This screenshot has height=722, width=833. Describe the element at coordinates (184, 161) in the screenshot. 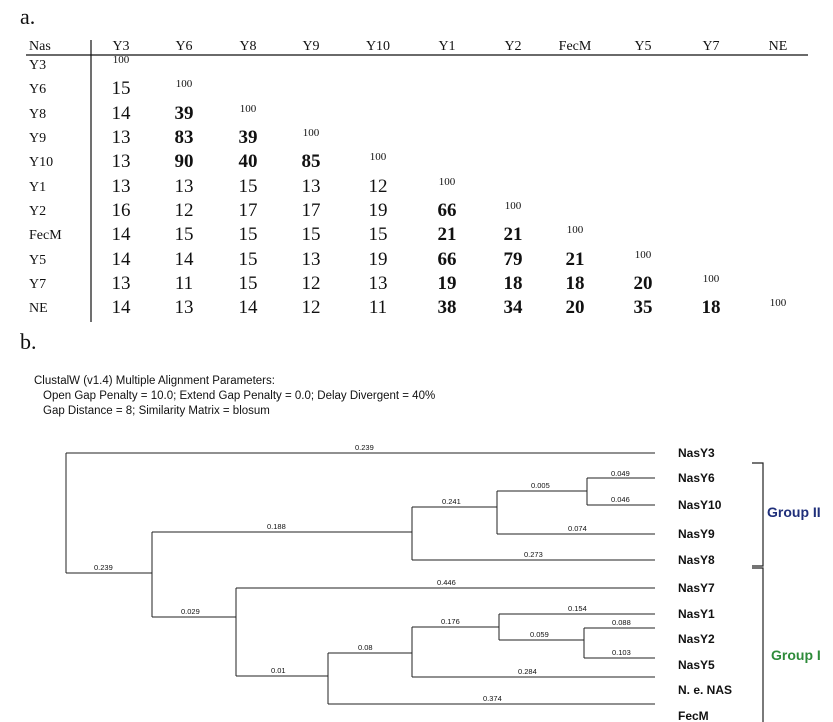

I see `table-cell: 90` at that location.